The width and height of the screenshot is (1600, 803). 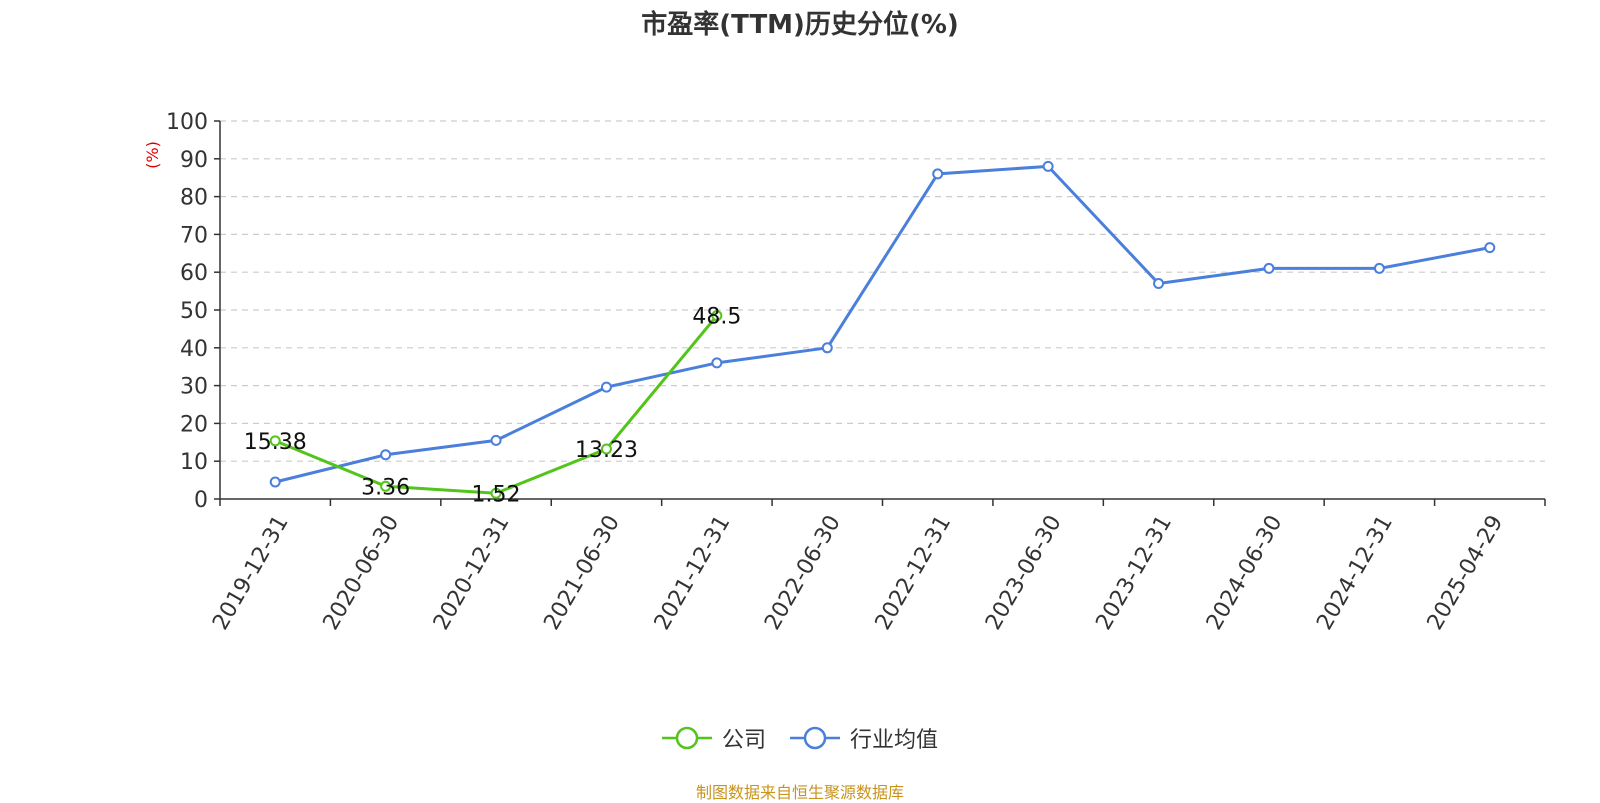 What do you see at coordinates (914, 572) in the screenshot?
I see `x-tick-label: 2022-12-31` at bounding box center [914, 572].